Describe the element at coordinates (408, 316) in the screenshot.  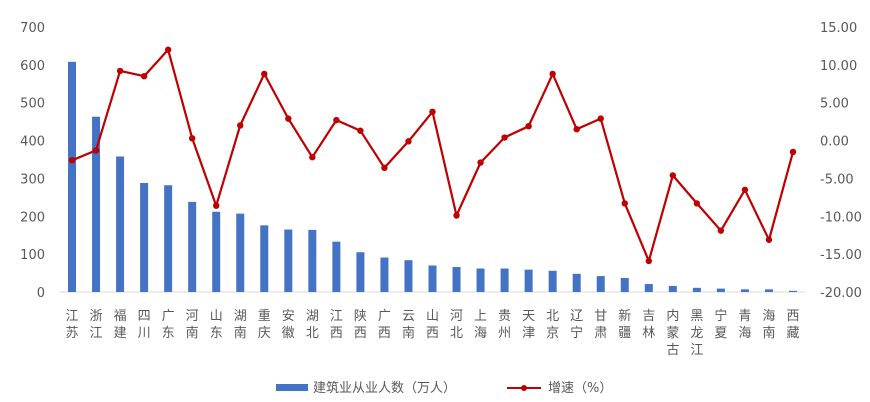
I see `category-label: 云` at that location.